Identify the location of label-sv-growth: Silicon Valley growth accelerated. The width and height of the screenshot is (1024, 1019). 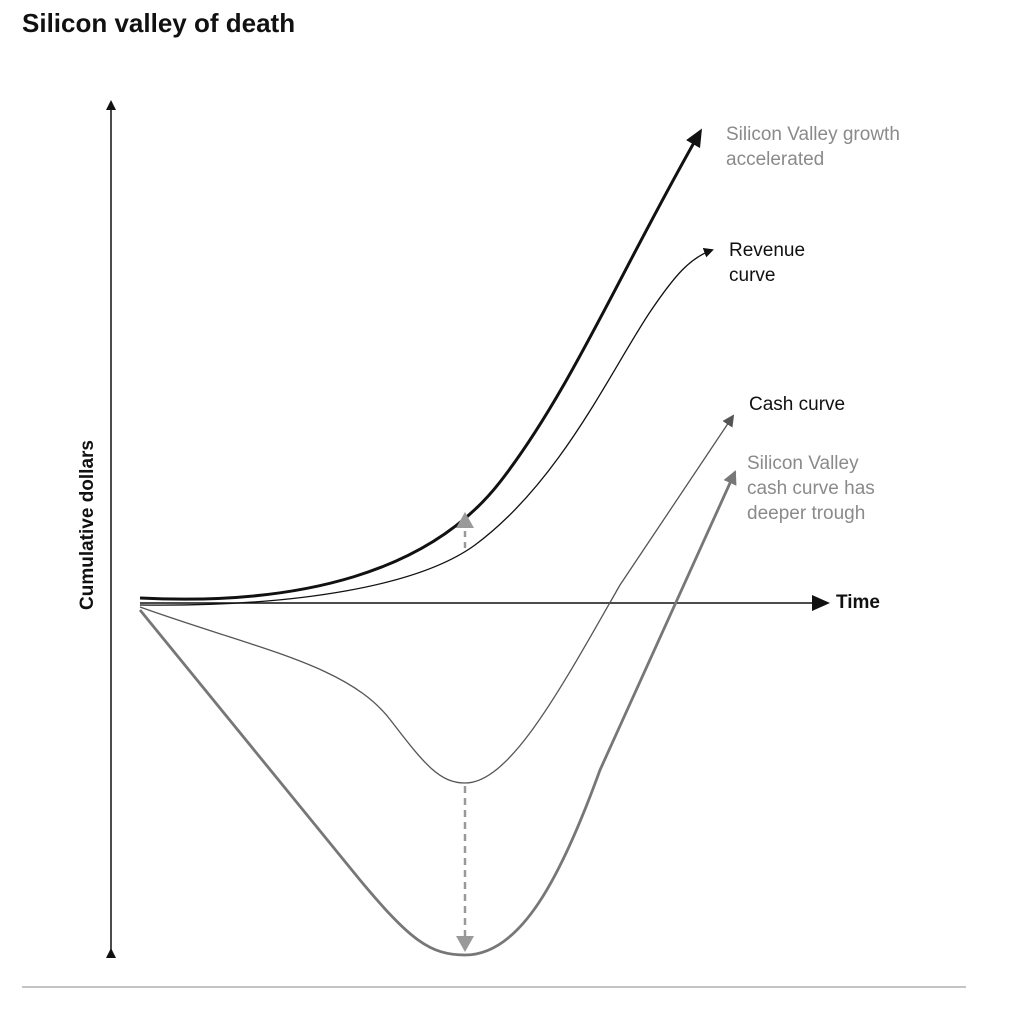
(813, 147).